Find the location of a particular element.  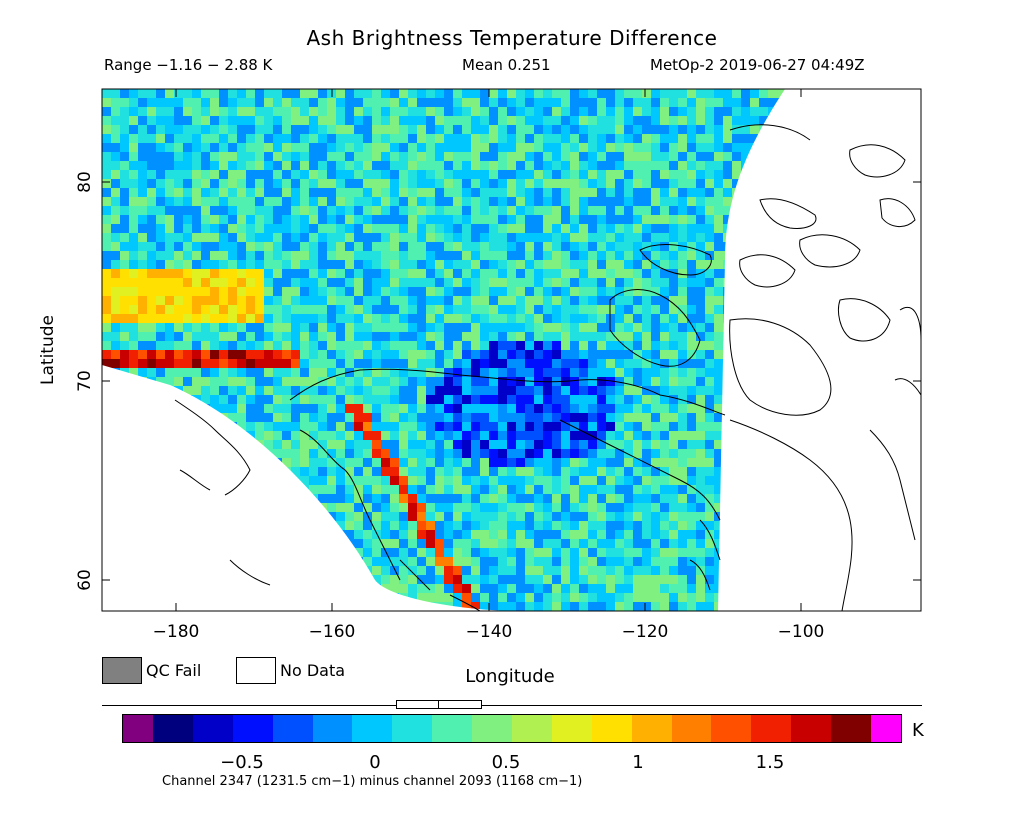

colorbar-segment is located at coordinates (851, 728).